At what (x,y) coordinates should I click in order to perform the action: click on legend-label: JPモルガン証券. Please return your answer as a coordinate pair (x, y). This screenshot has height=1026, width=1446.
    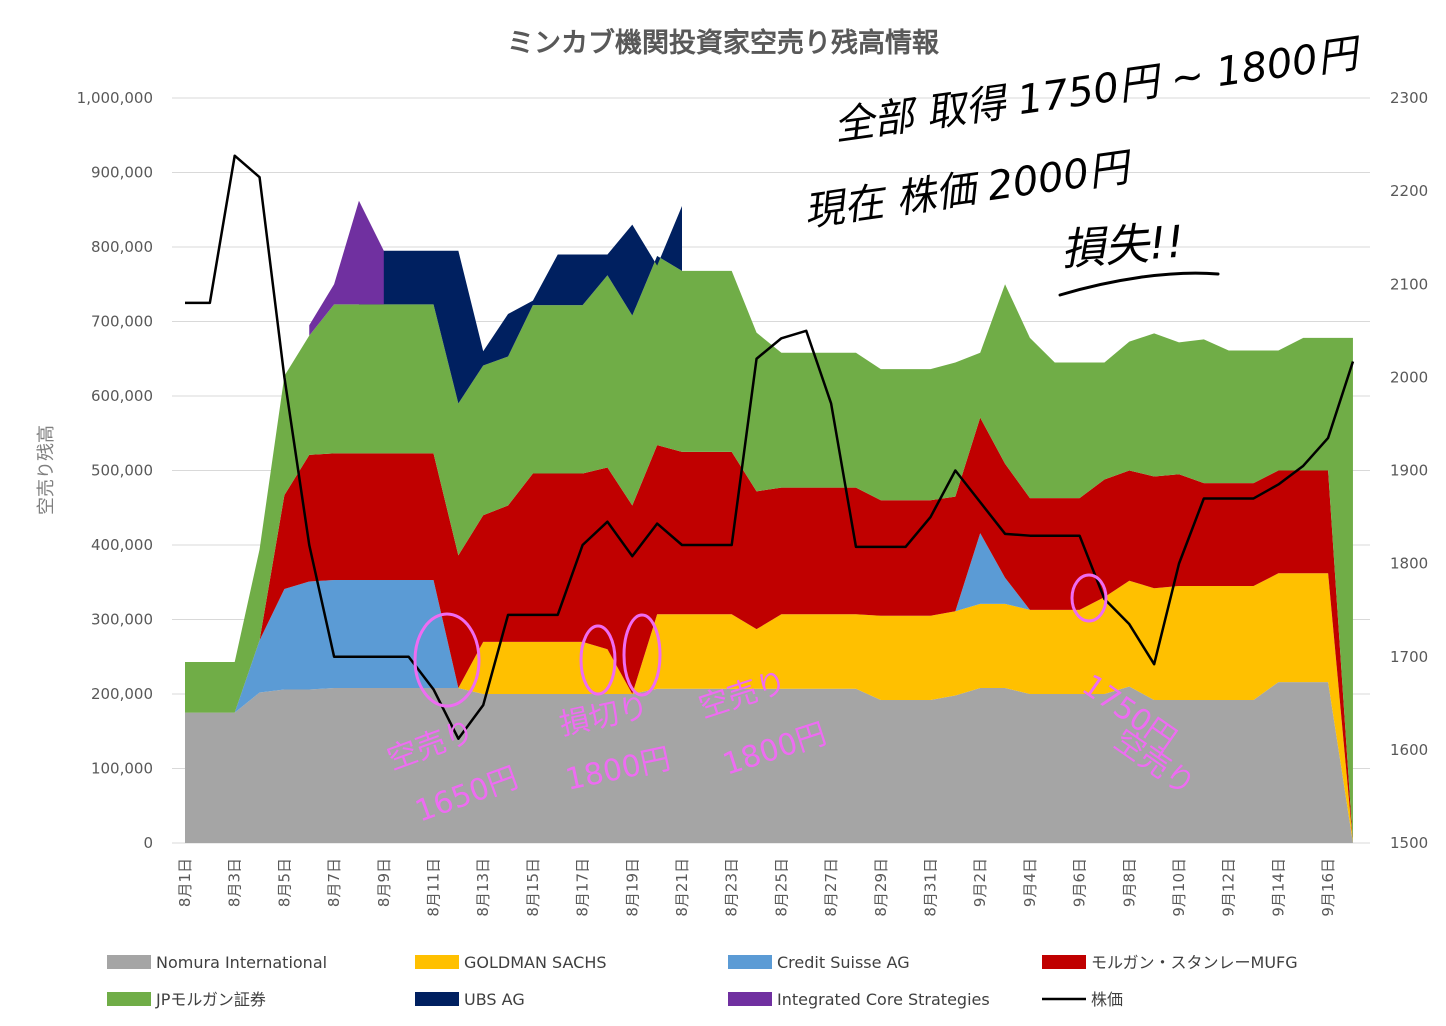
    Looking at the image, I should click on (210, 999).